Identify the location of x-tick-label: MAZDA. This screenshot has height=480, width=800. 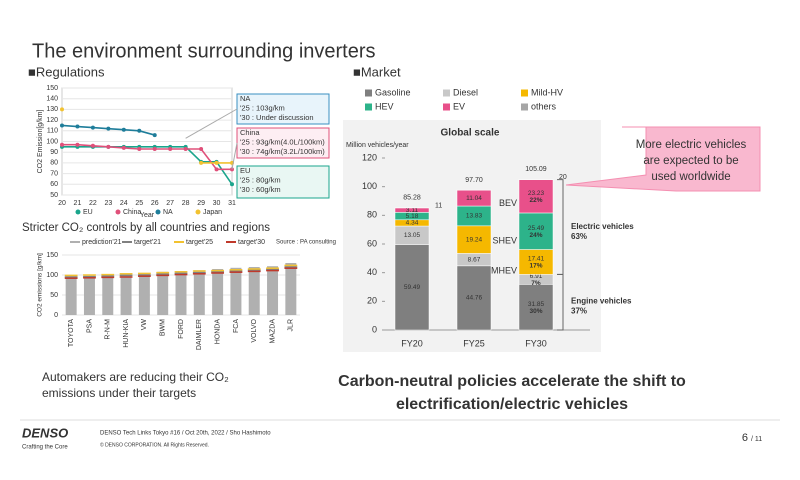
(272, 331).